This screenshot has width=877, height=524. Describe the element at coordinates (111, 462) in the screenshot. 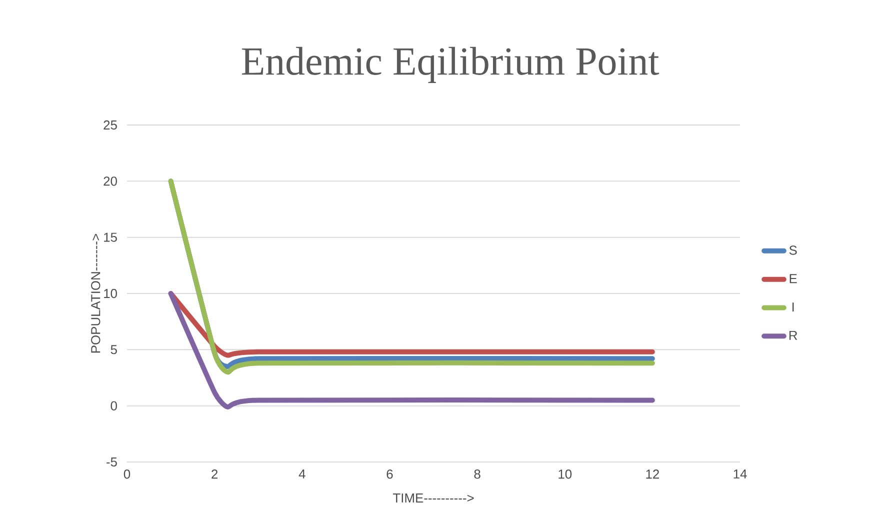

I see `y-tick-label: -5` at that location.